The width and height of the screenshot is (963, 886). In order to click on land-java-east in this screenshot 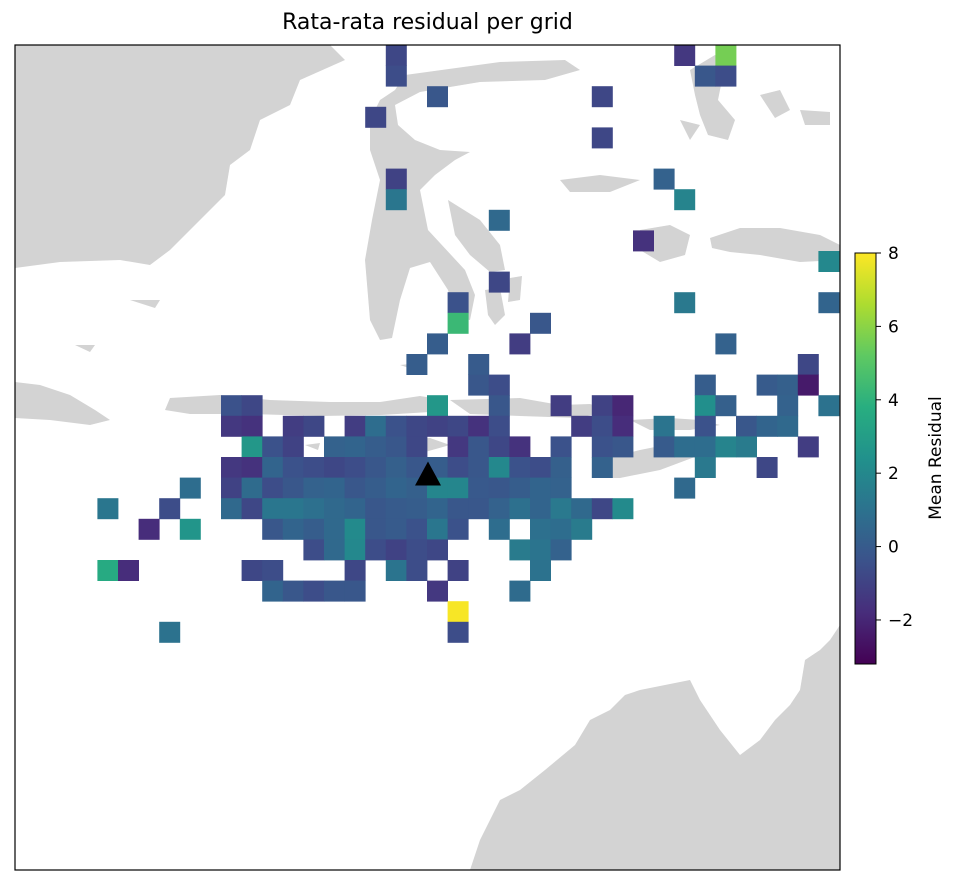, I will do `click(62, 403)`.